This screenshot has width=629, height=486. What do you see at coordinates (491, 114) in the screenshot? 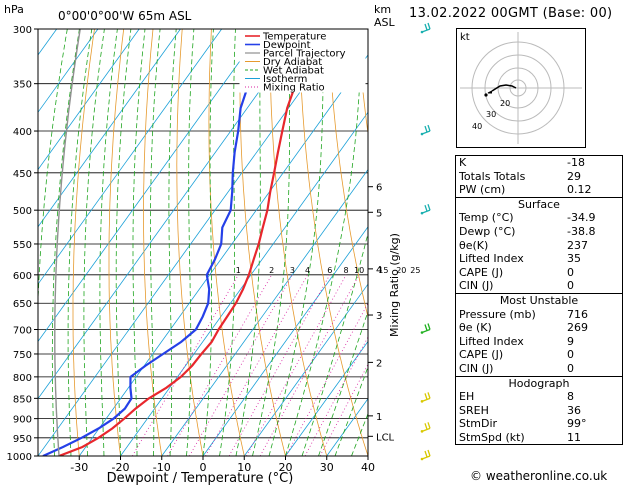
I see `hodograph-ring-label: 30` at bounding box center [491, 114].